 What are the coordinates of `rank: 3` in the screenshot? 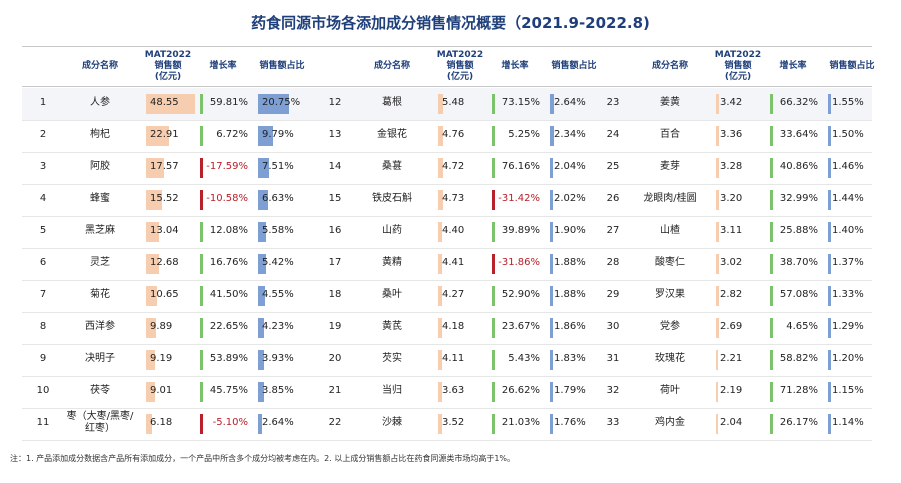 It's located at (43, 166).